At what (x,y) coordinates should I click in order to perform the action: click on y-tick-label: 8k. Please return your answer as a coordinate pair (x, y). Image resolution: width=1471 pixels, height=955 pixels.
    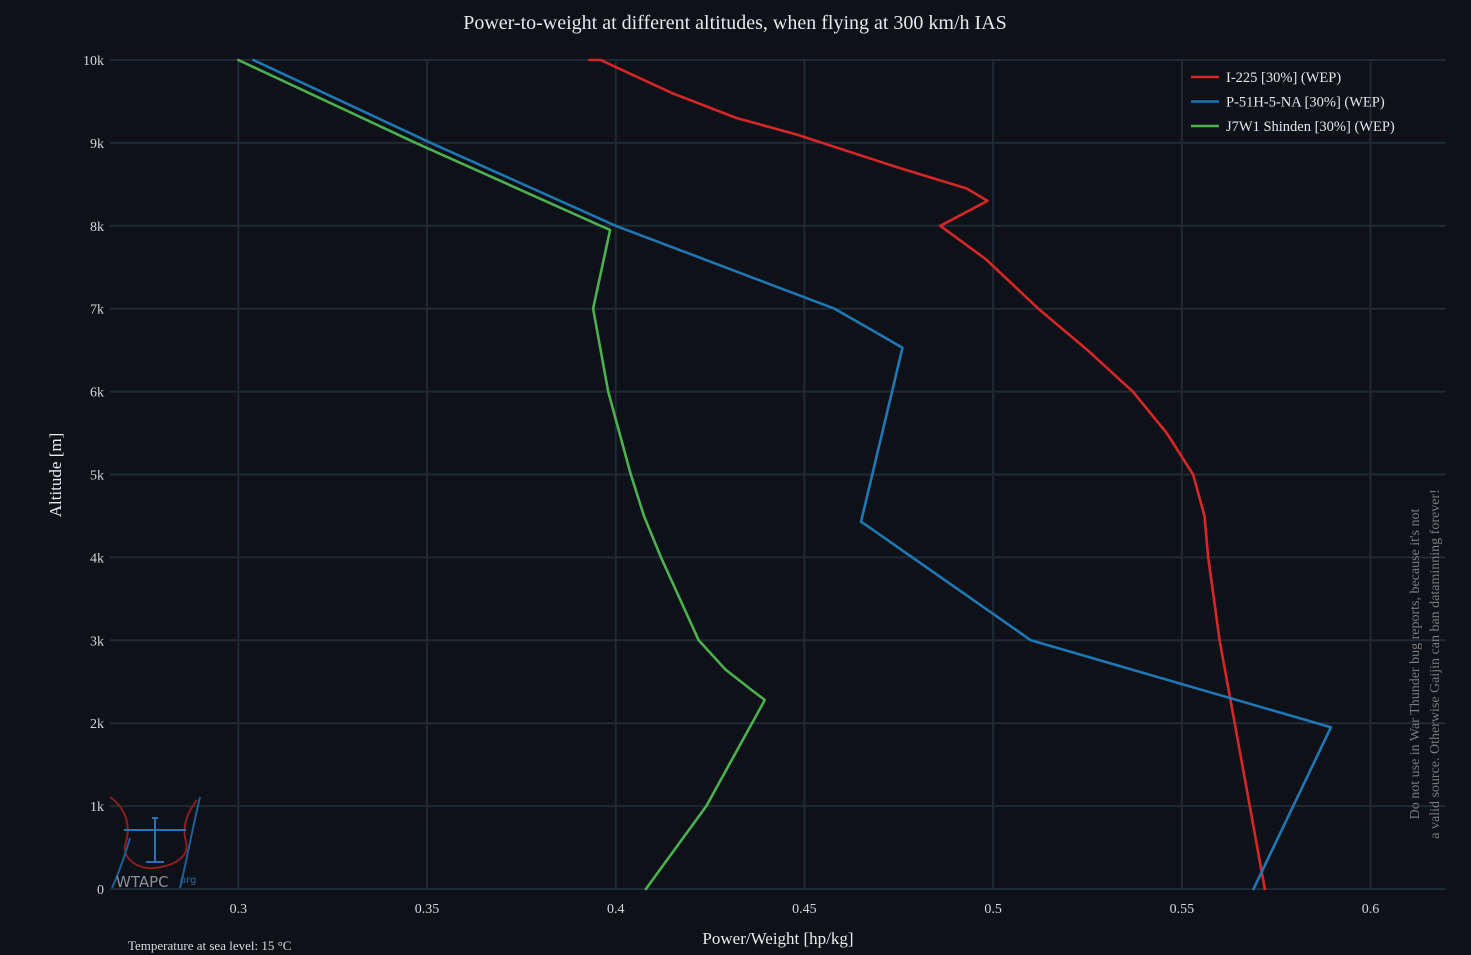
    Looking at the image, I should click on (97, 227).